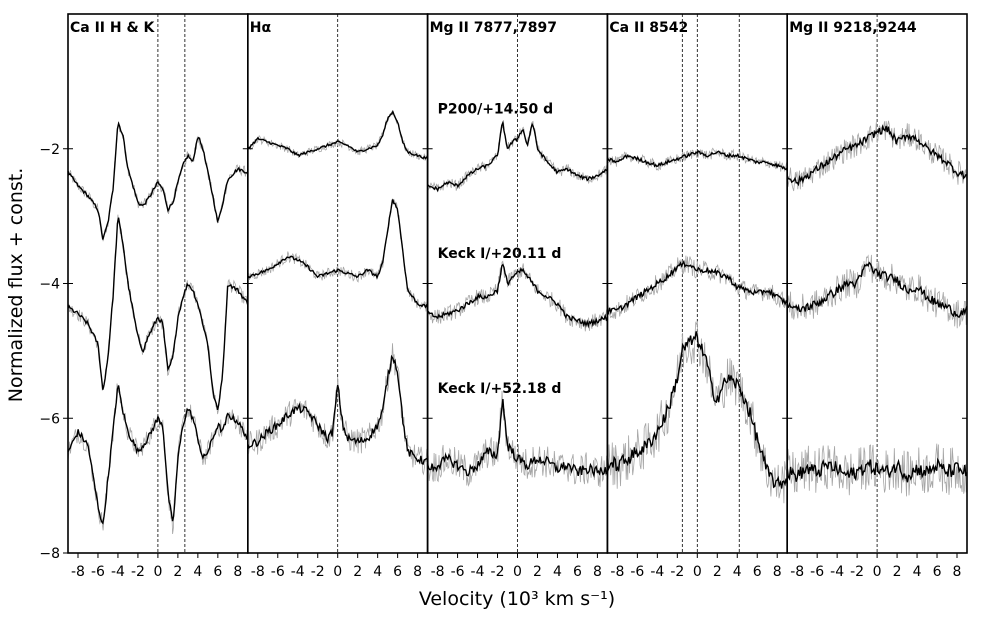 Image resolution: width=981 pixels, height=622 pixels. What do you see at coordinates (49, 554) in the screenshot?
I see `y-tick-label: −8` at bounding box center [49, 554].